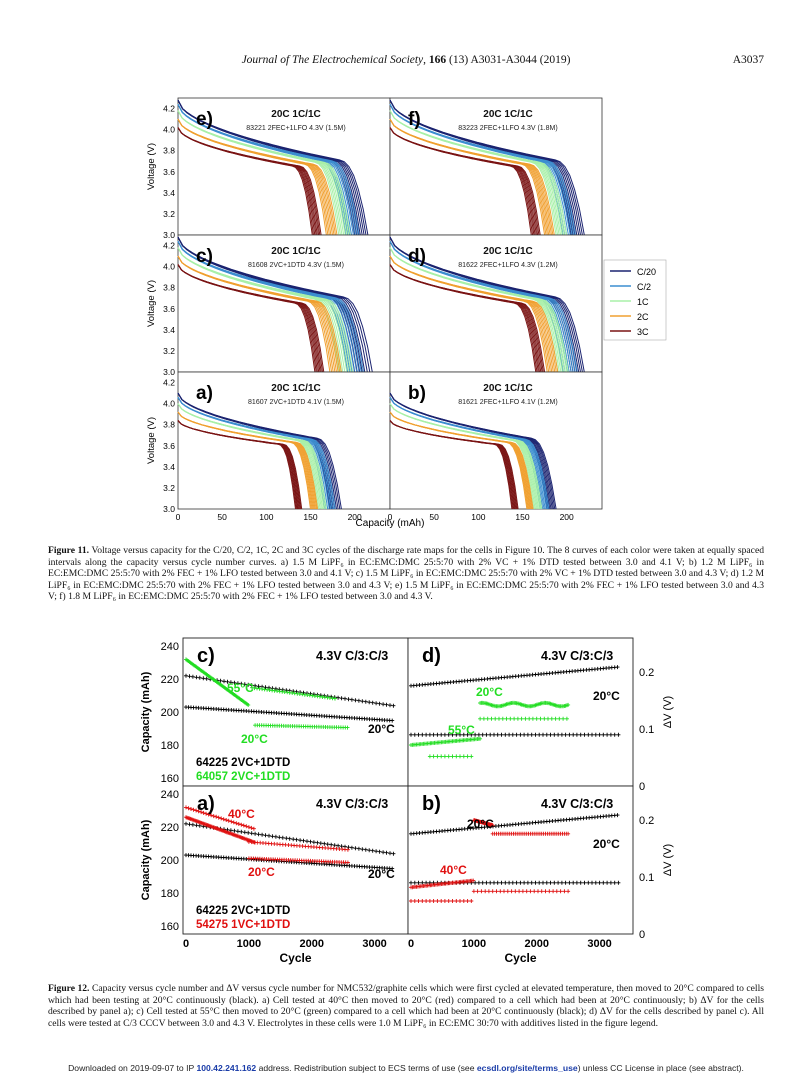 Image resolution: width=812 pixels, height=1087 pixels. I want to click on journal-volume: 166, so click(437, 60).